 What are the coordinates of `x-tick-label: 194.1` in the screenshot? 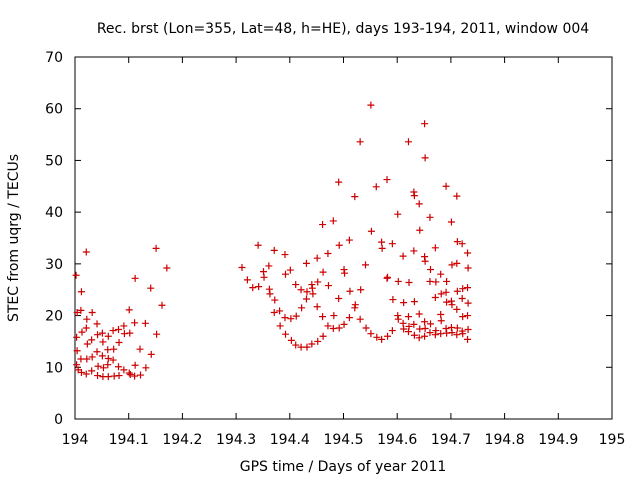 It's located at (129, 440).